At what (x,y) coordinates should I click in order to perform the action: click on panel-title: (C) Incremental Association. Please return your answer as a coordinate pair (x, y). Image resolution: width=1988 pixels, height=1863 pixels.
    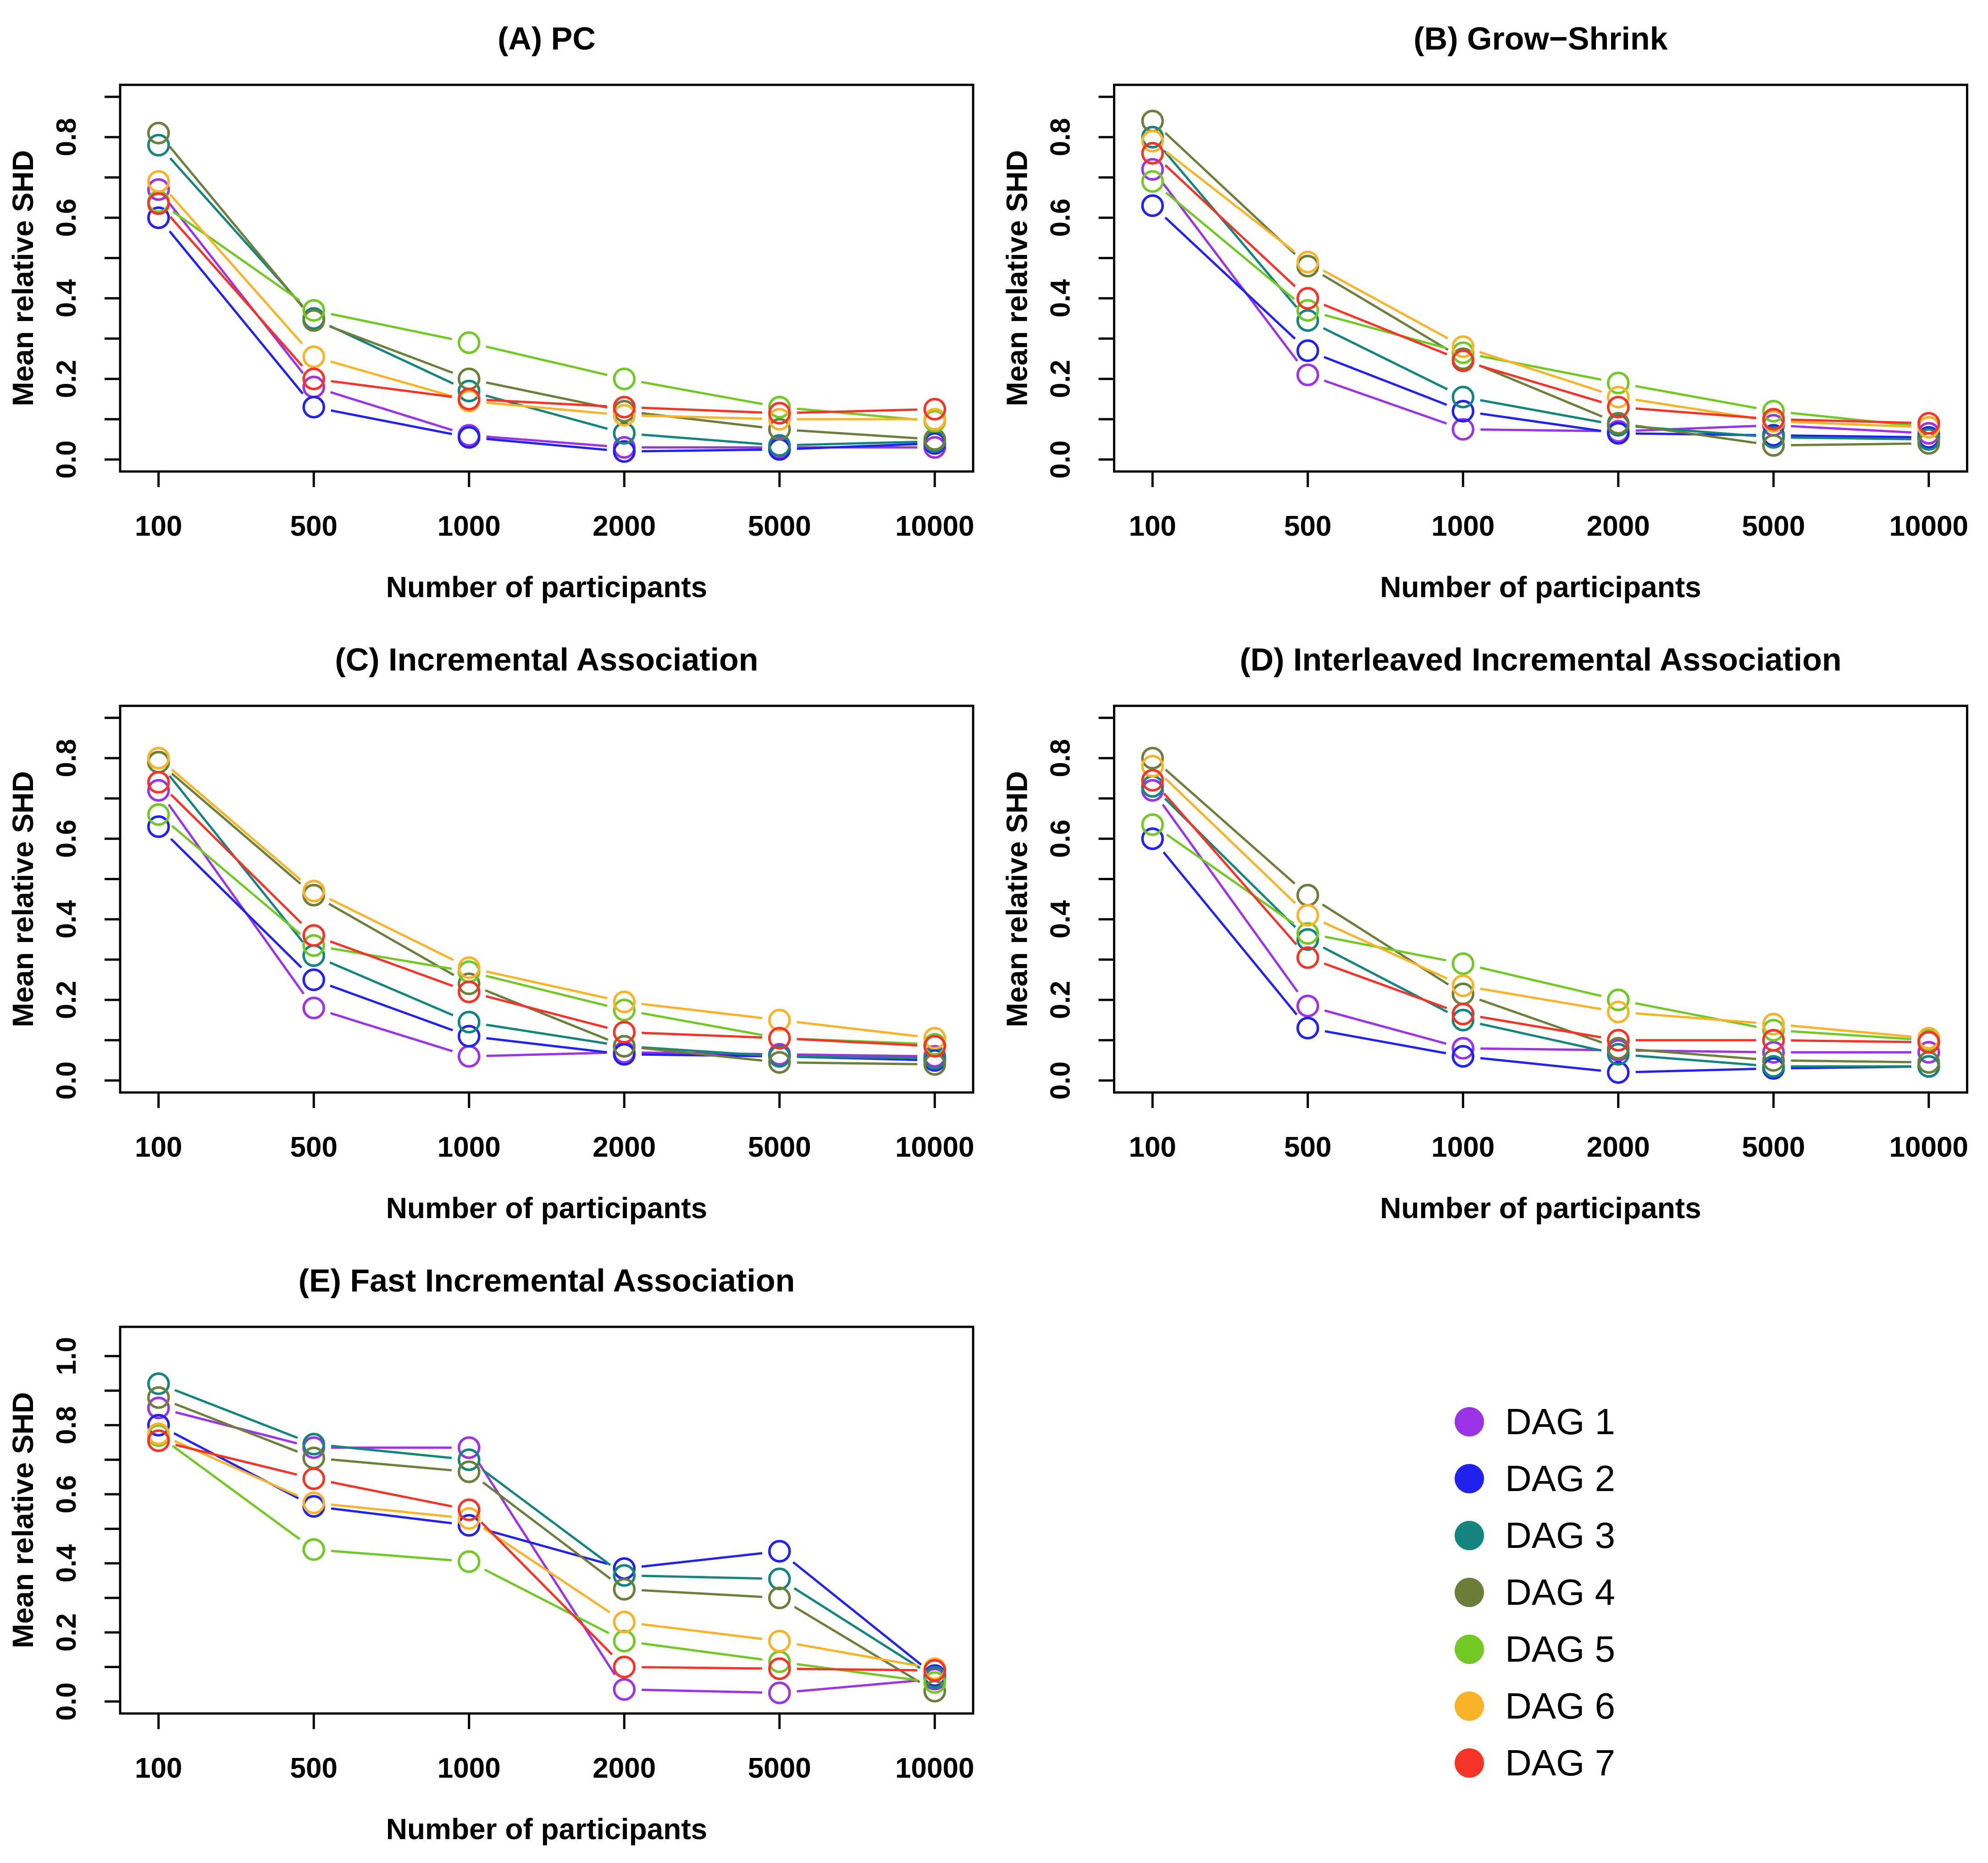
    Looking at the image, I should click on (546, 659).